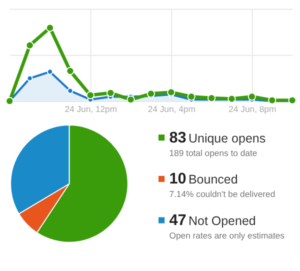  Describe the element at coordinates (227, 235) in the screenshot. I see `text: Open rates are only estimates` at that location.